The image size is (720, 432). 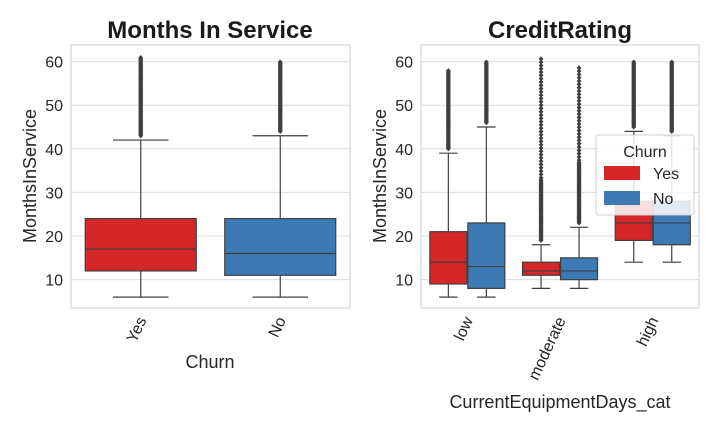 I want to click on box-yes, so click(x=140, y=176).